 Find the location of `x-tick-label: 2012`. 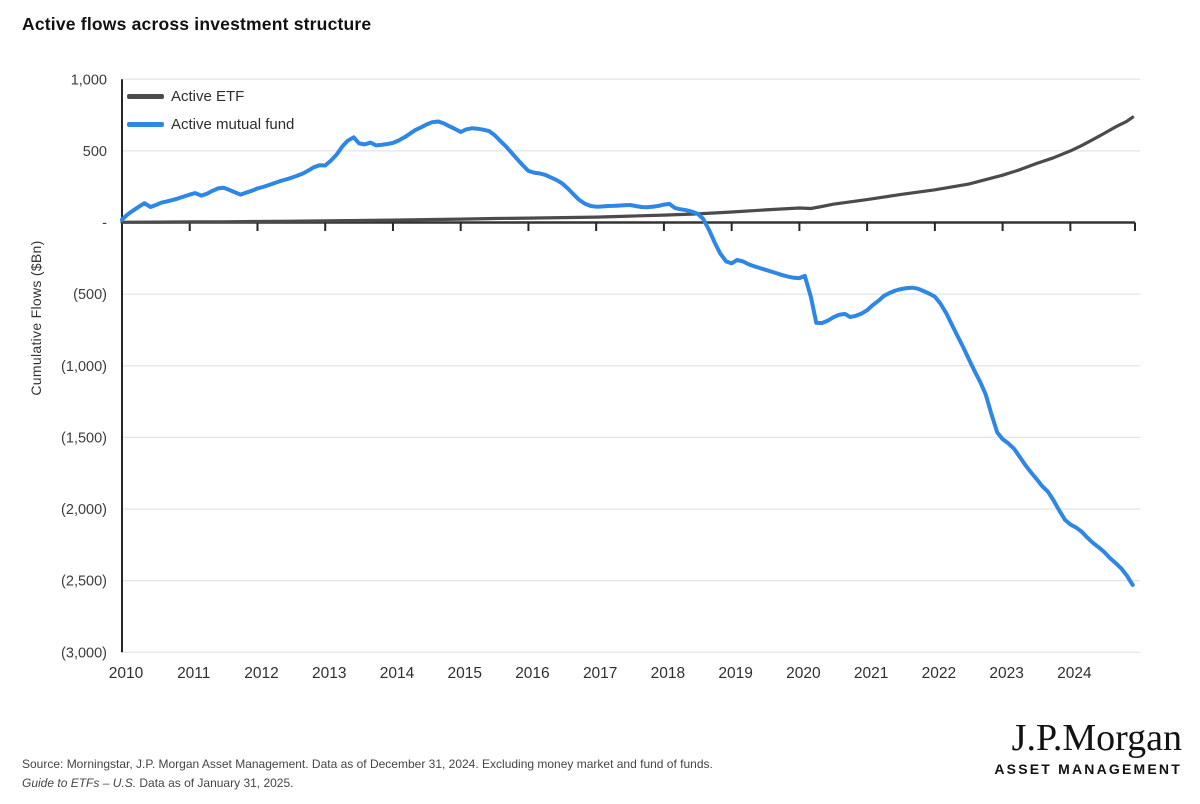

x-tick-label: 2012 is located at coordinates (261, 673).